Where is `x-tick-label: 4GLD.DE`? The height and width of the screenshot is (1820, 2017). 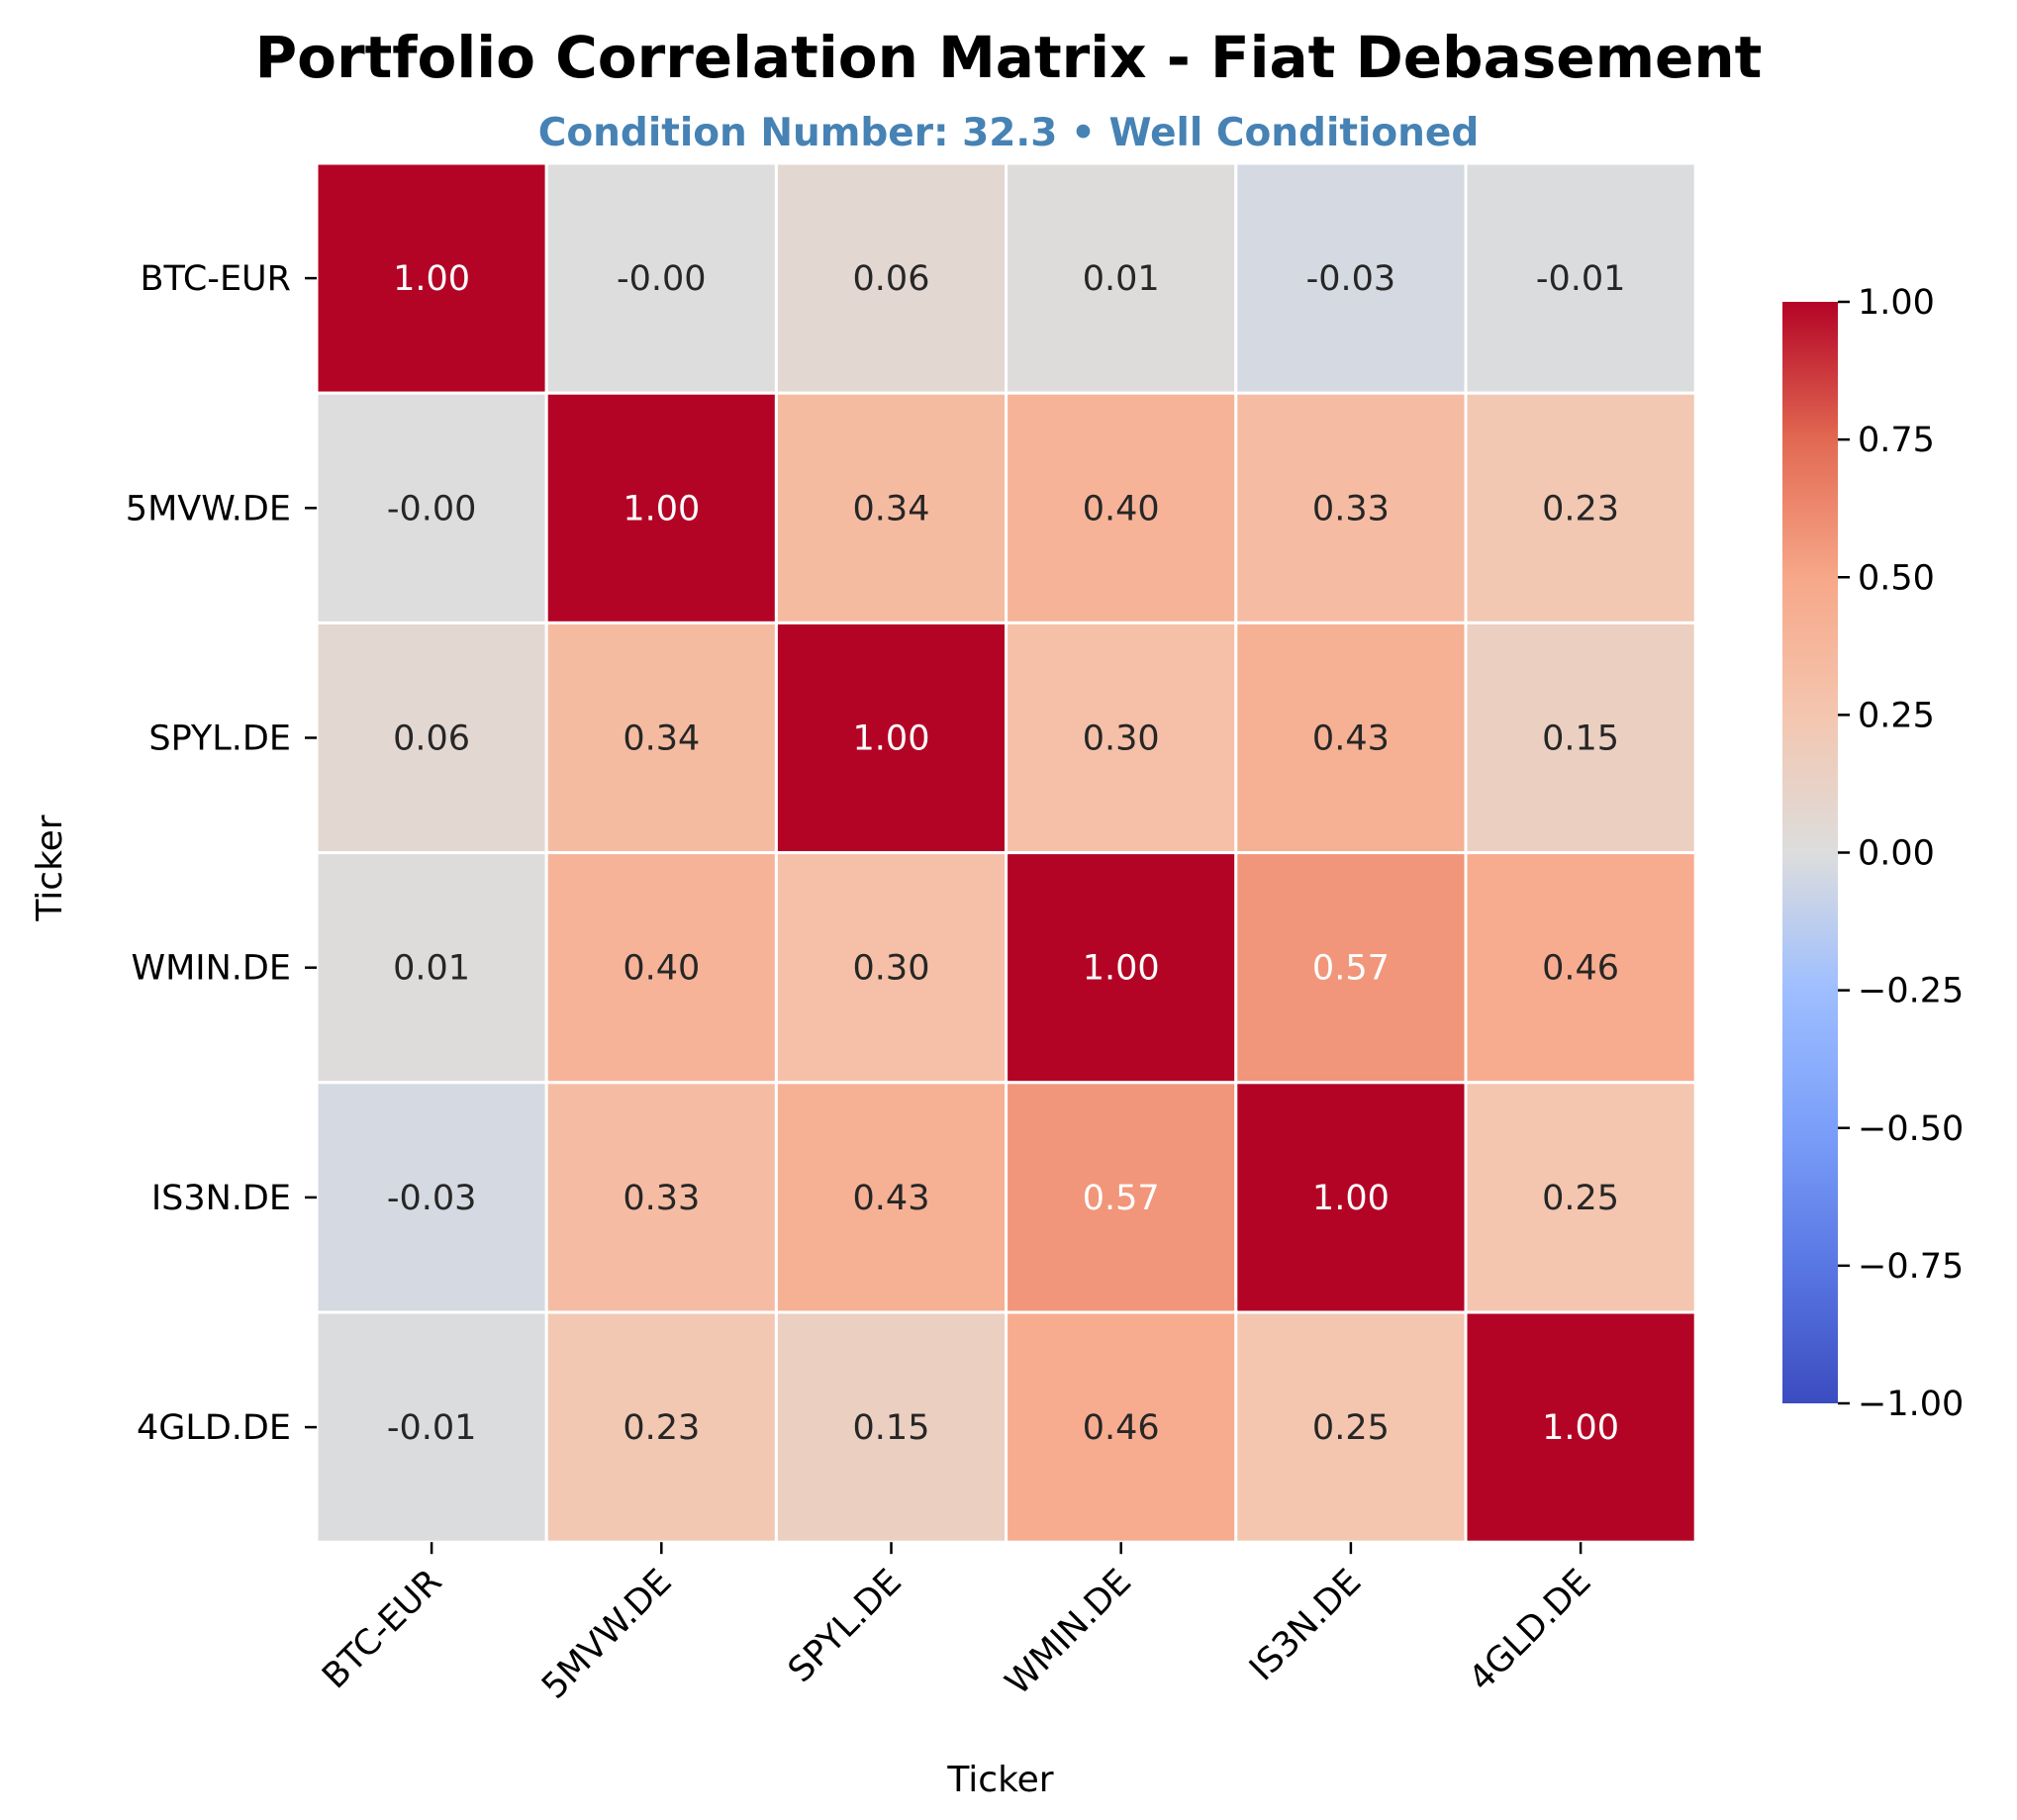
x-tick-label: 4GLD.DE is located at coordinates (1530, 1630).